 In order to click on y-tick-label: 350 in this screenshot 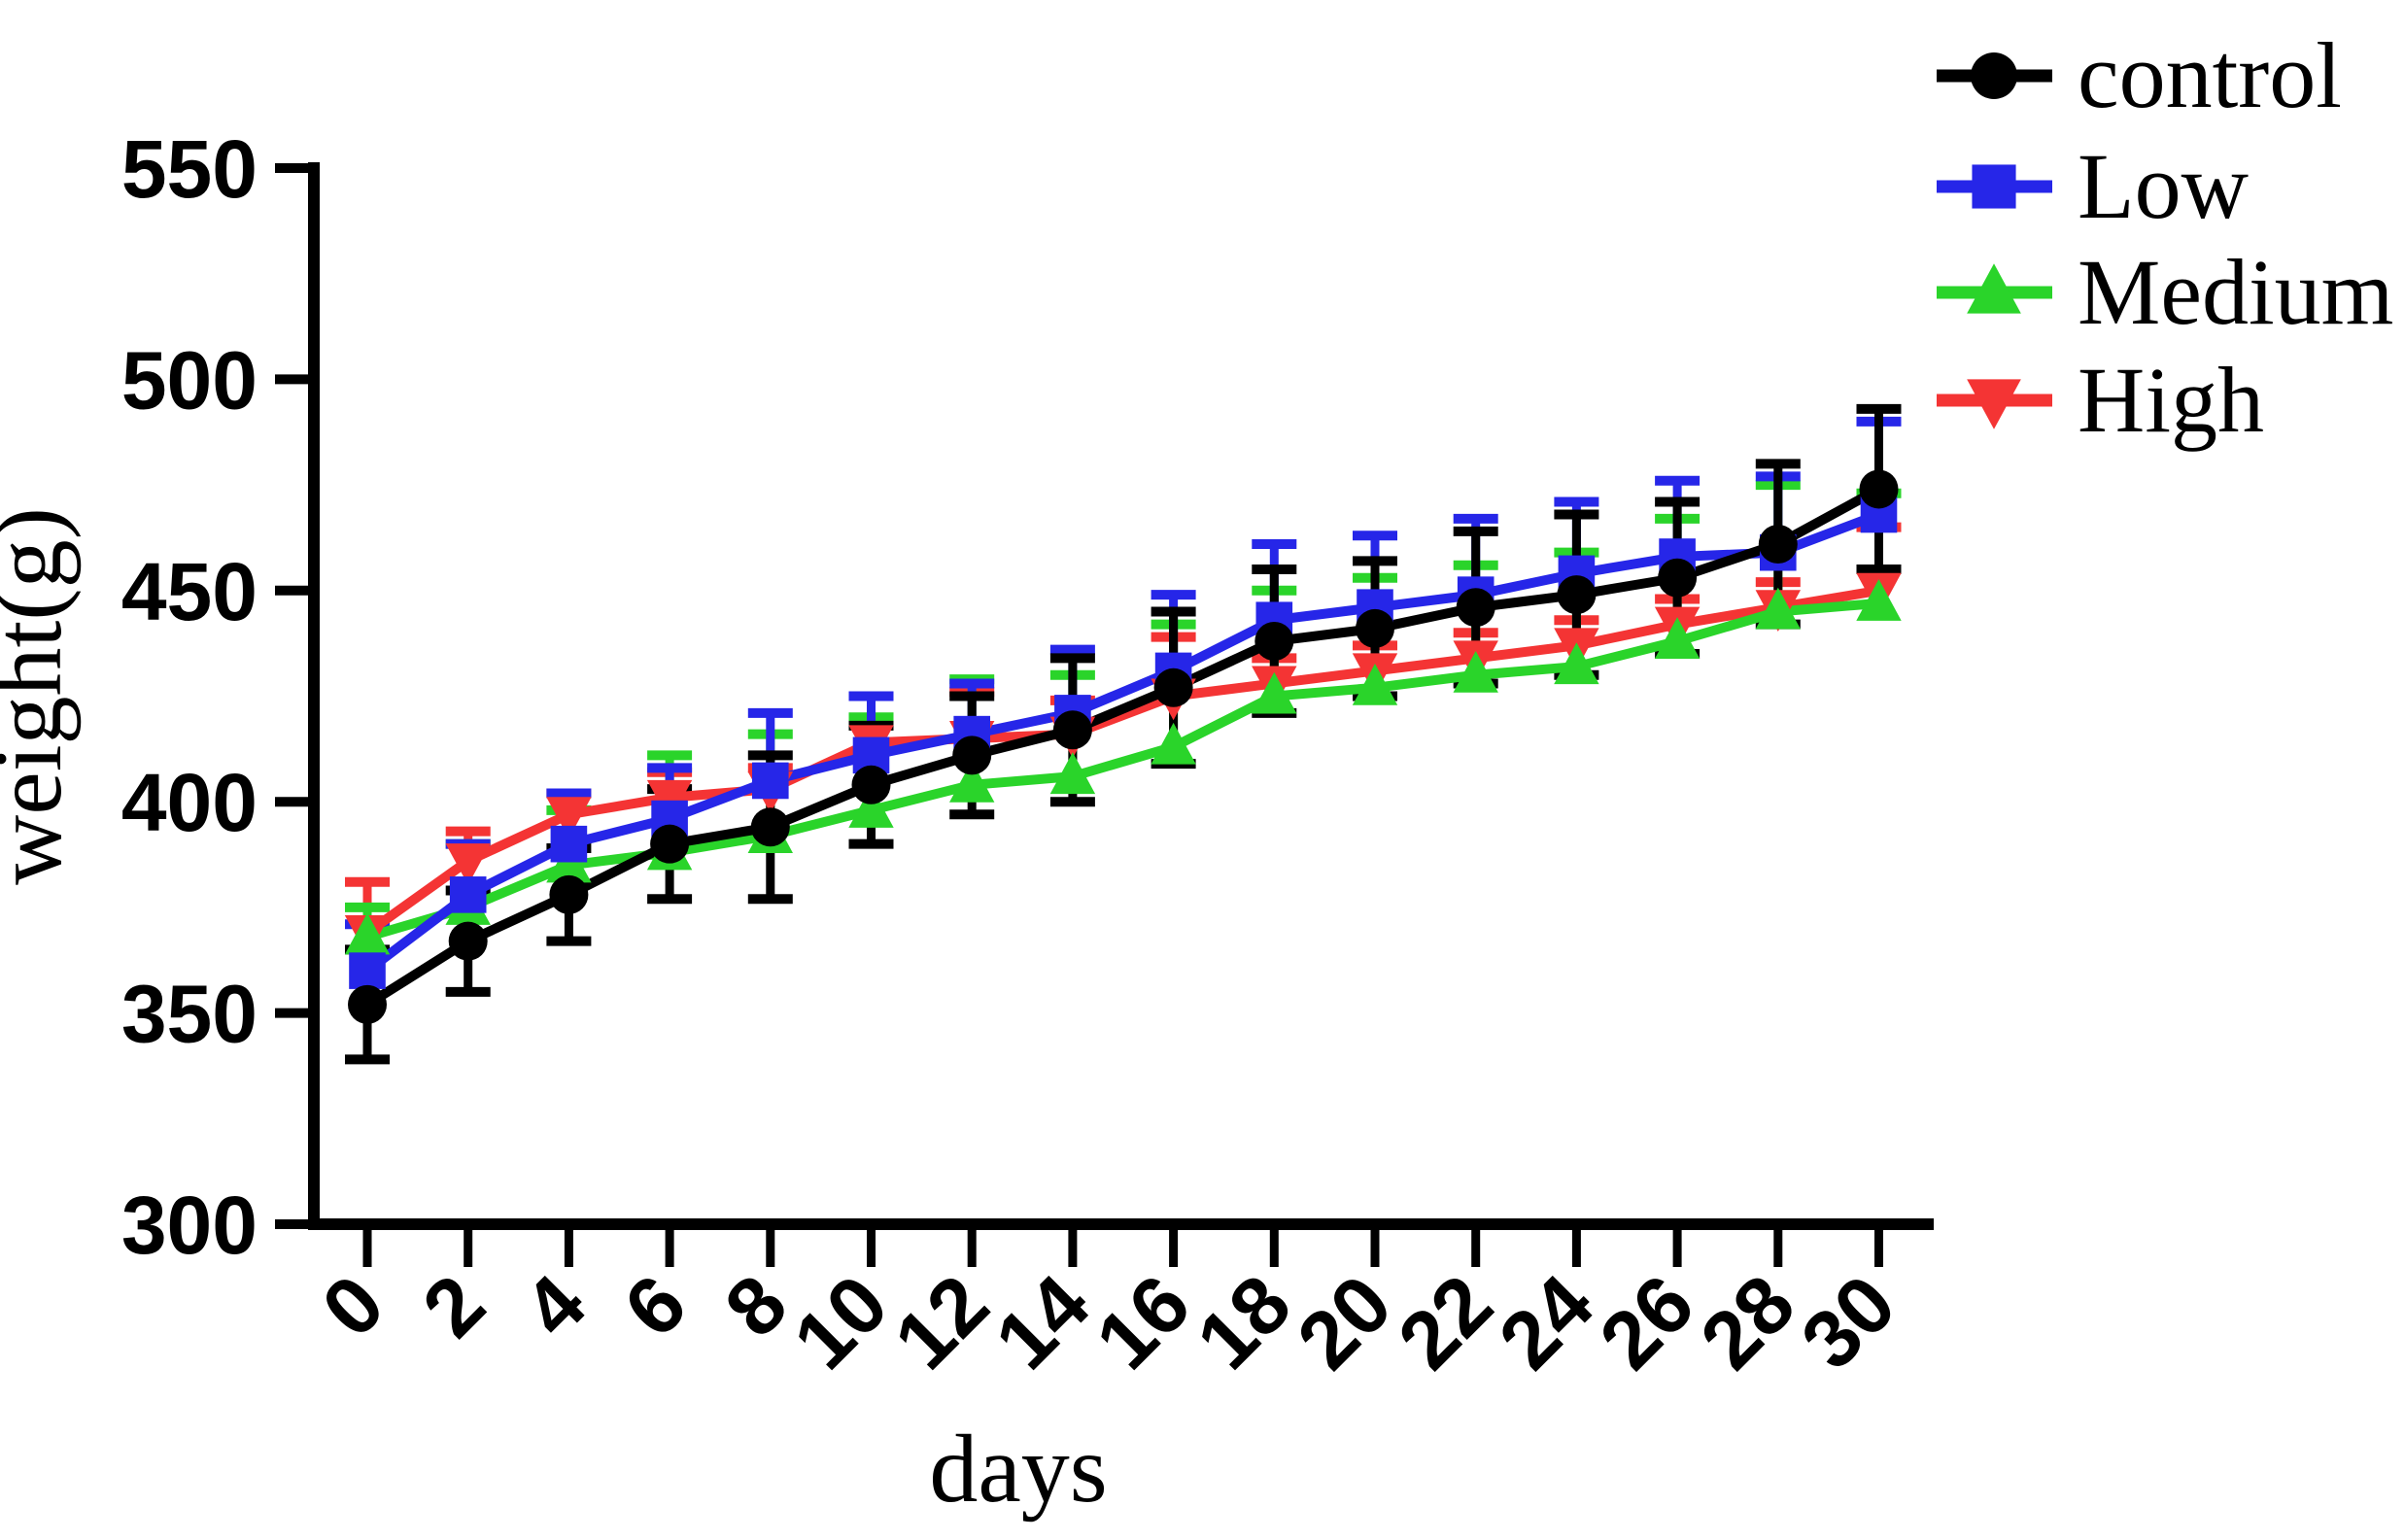, I will do `click(189, 1014)`.